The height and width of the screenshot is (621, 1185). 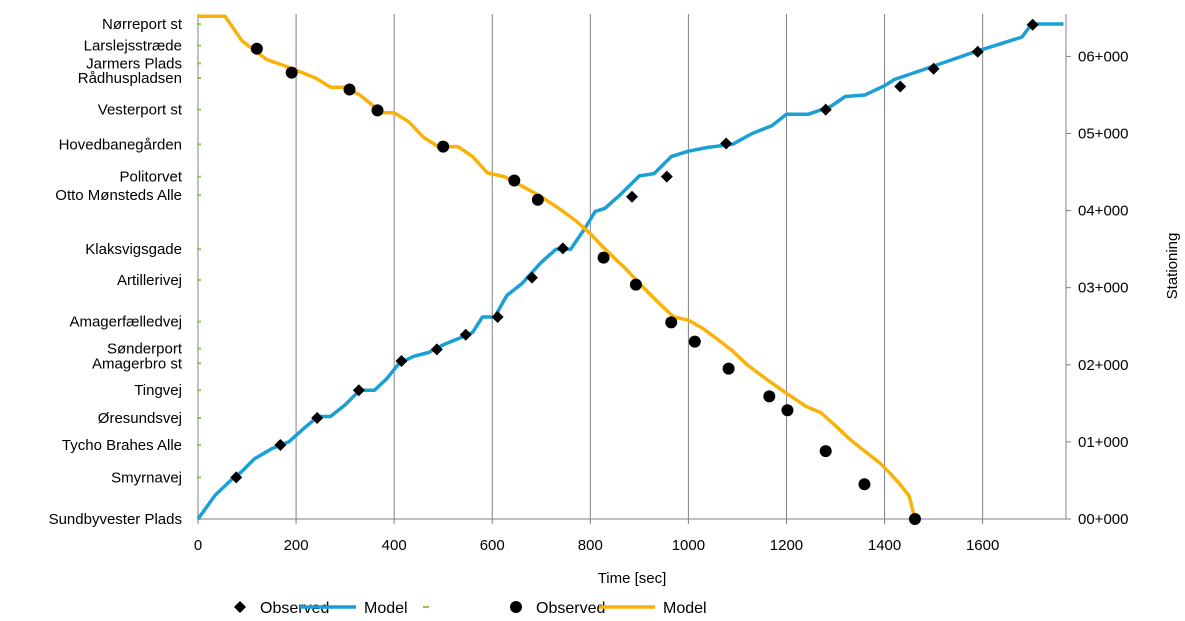 What do you see at coordinates (470, 608) in the screenshot?
I see `legend: Observed Model Observed Model` at bounding box center [470, 608].